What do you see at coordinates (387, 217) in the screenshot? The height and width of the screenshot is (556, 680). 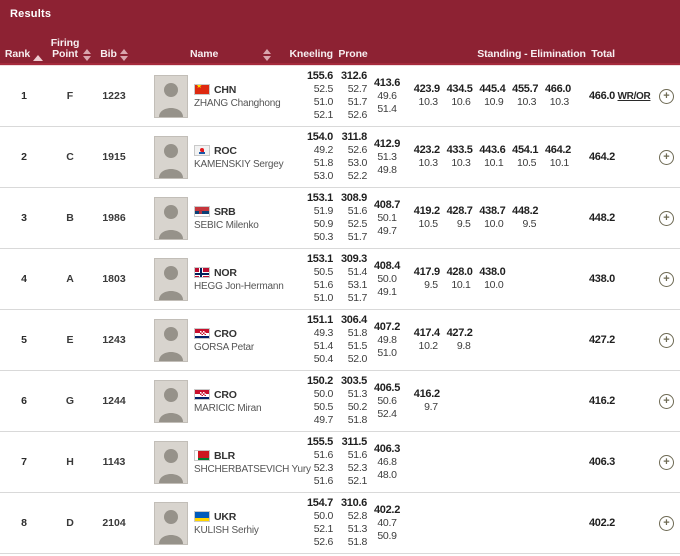 I see `aggregate-scores-series-1: 50.1` at bounding box center [387, 217].